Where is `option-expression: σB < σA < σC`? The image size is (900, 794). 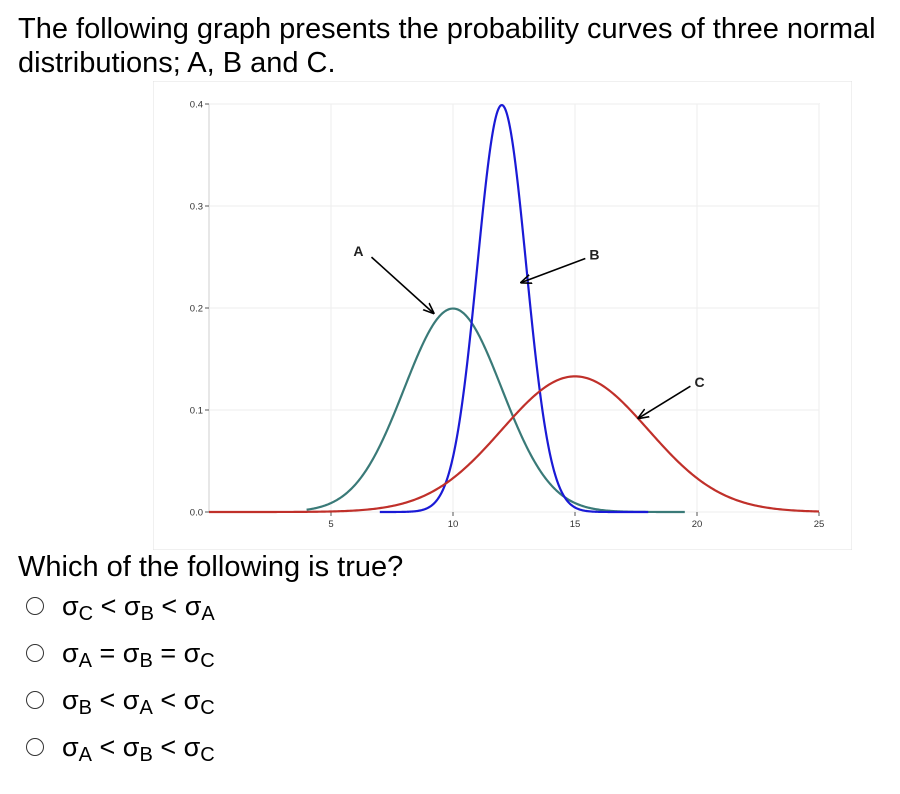
option-expression: σB < σA < σC is located at coordinates (138, 701).